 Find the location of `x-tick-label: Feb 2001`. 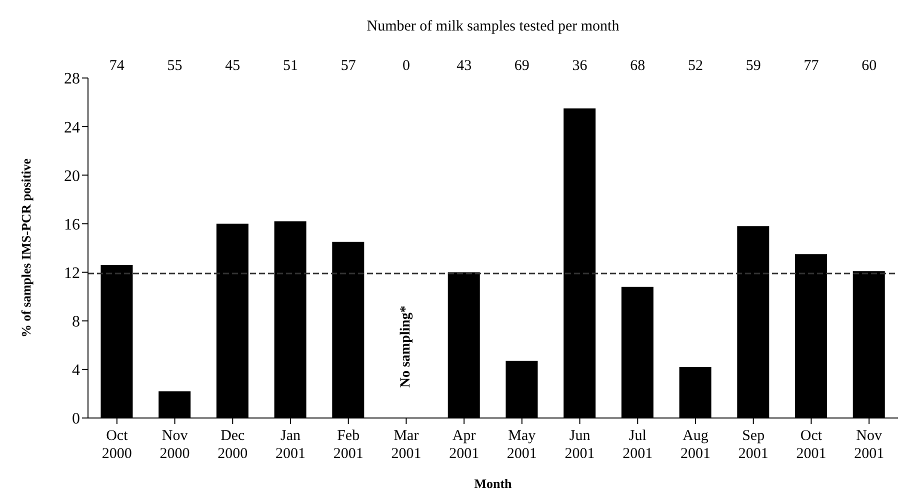

x-tick-label: Feb 2001 is located at coordinates (348, 445).